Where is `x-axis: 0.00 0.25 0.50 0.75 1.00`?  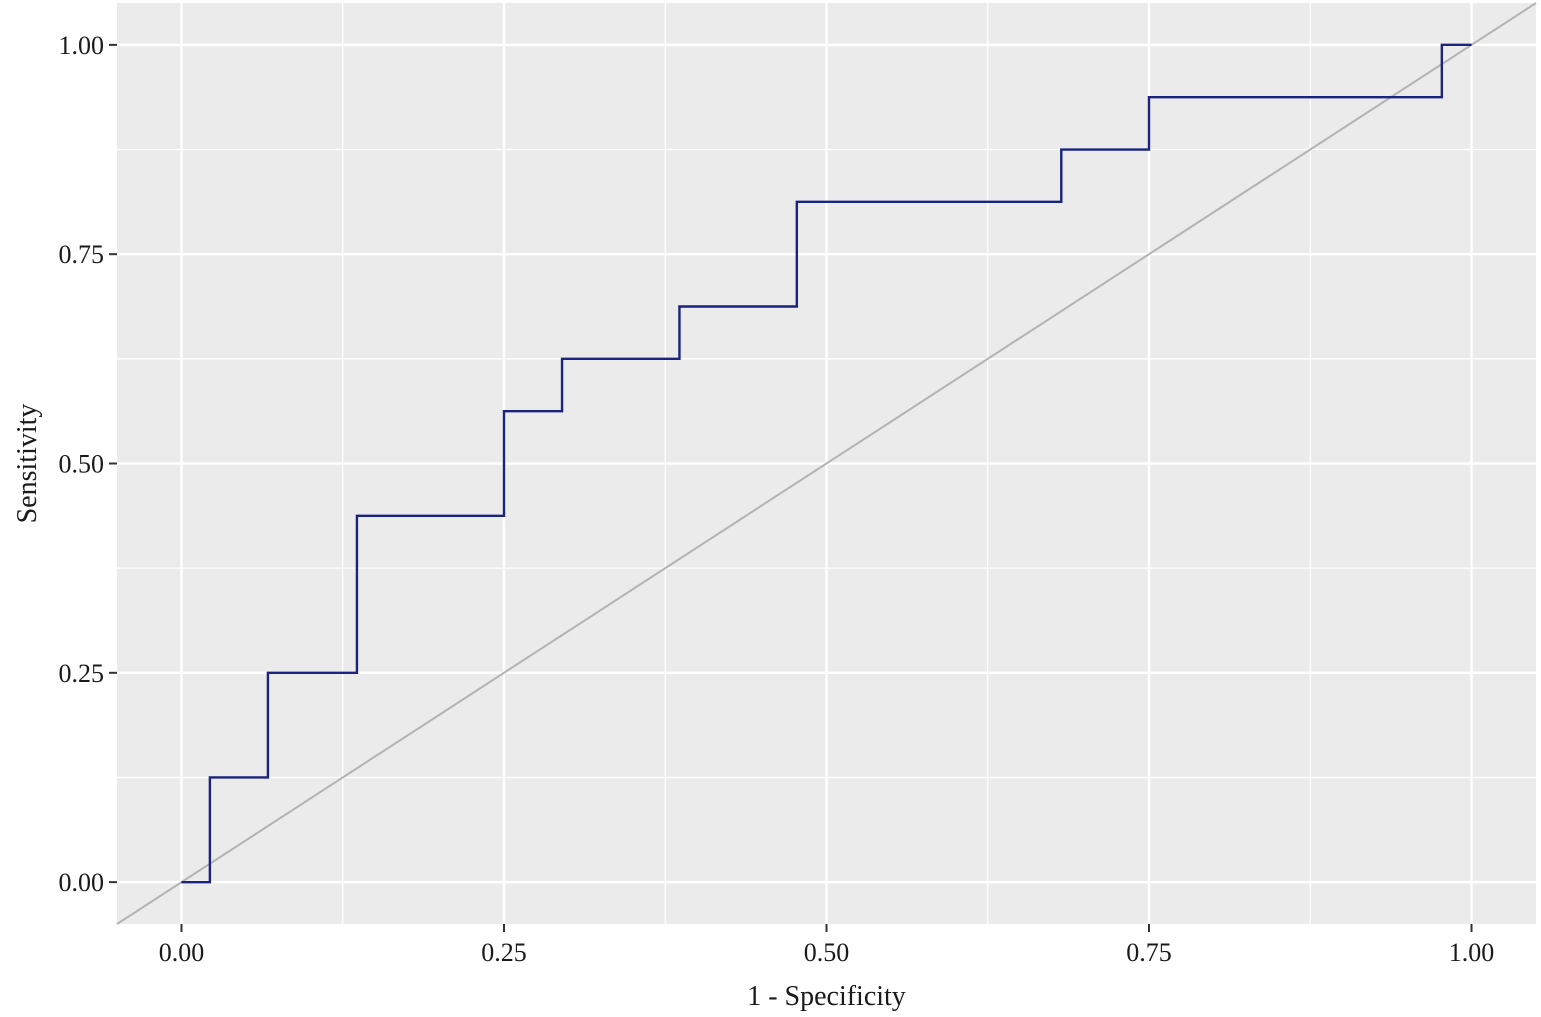 x-axis: 0.00 0.25 0.50 0.75 1.00 is located at coordinates (827, 945).